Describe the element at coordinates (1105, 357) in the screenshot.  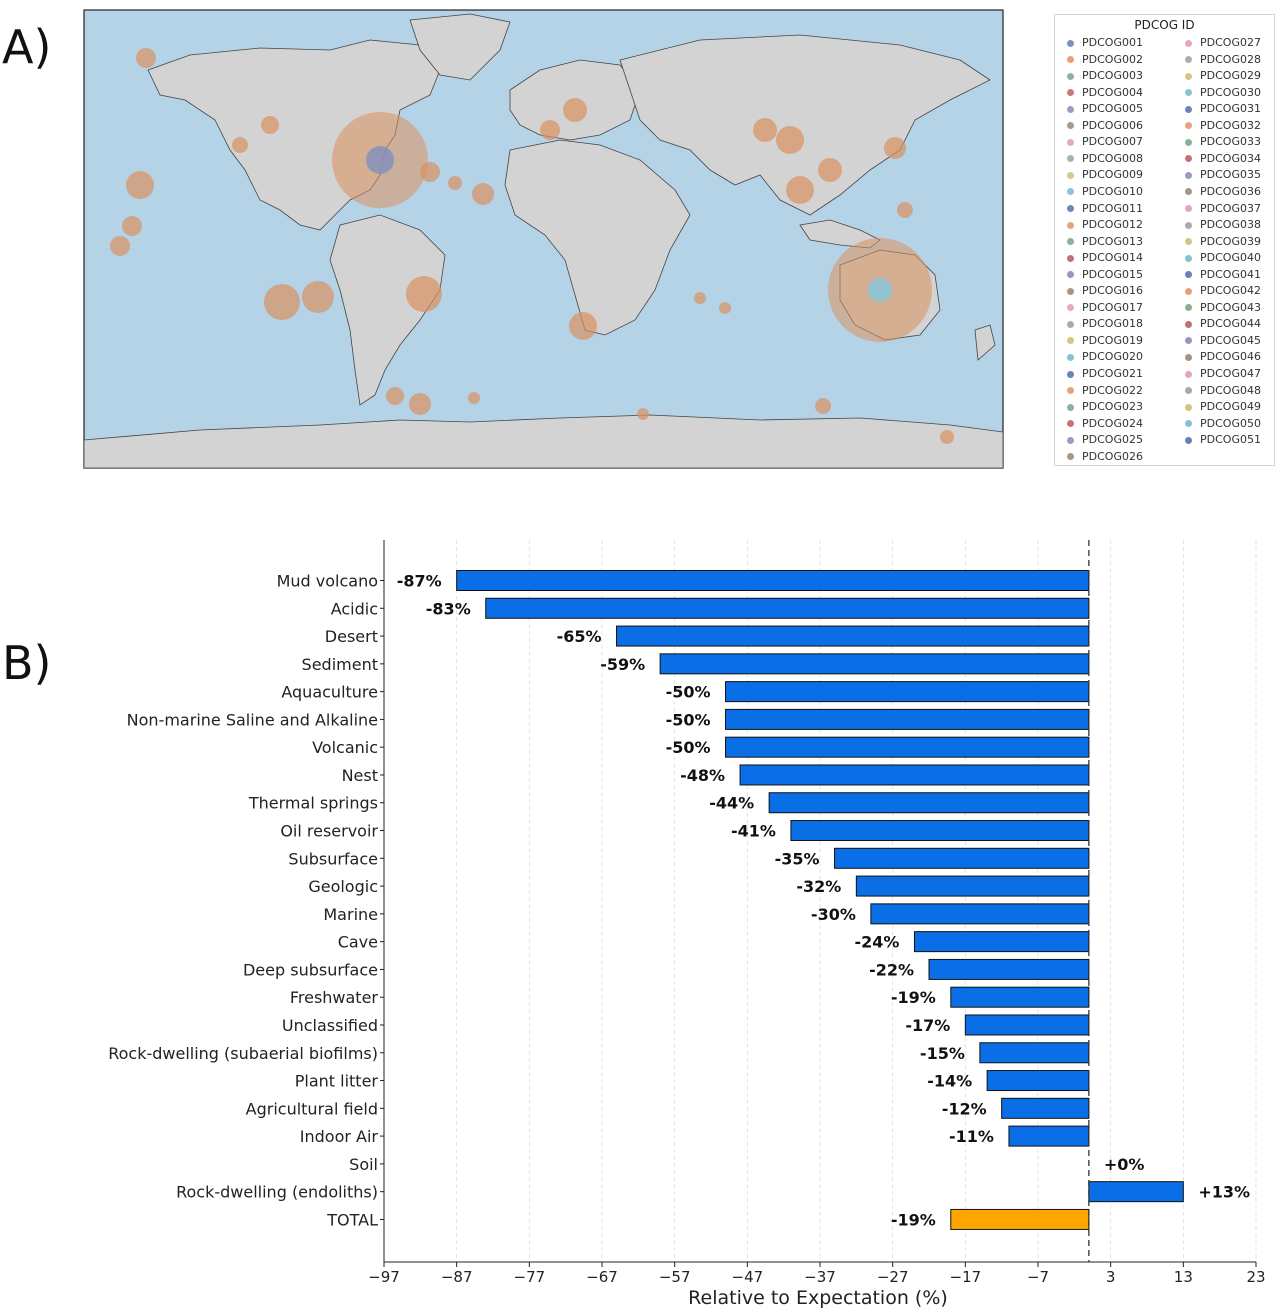
I see `legend-item: PDCOG020` at that location.